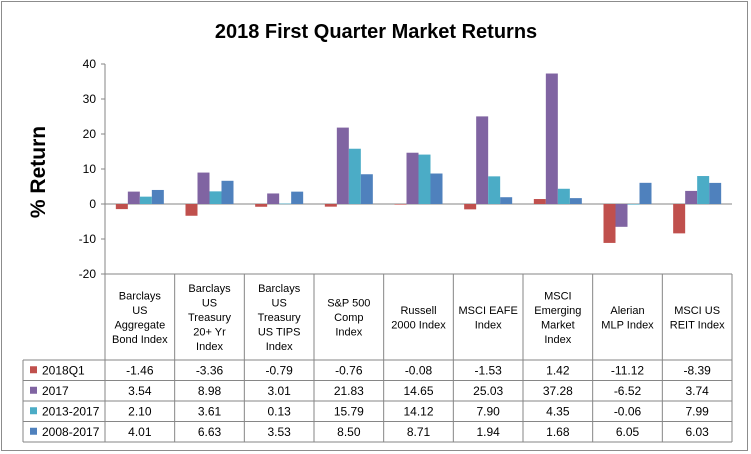 This screenshot has width=751, height=454. Describe the element at coordinates (279, 370) in the screenshot. I see `data-table-value: -0.79` at that location.